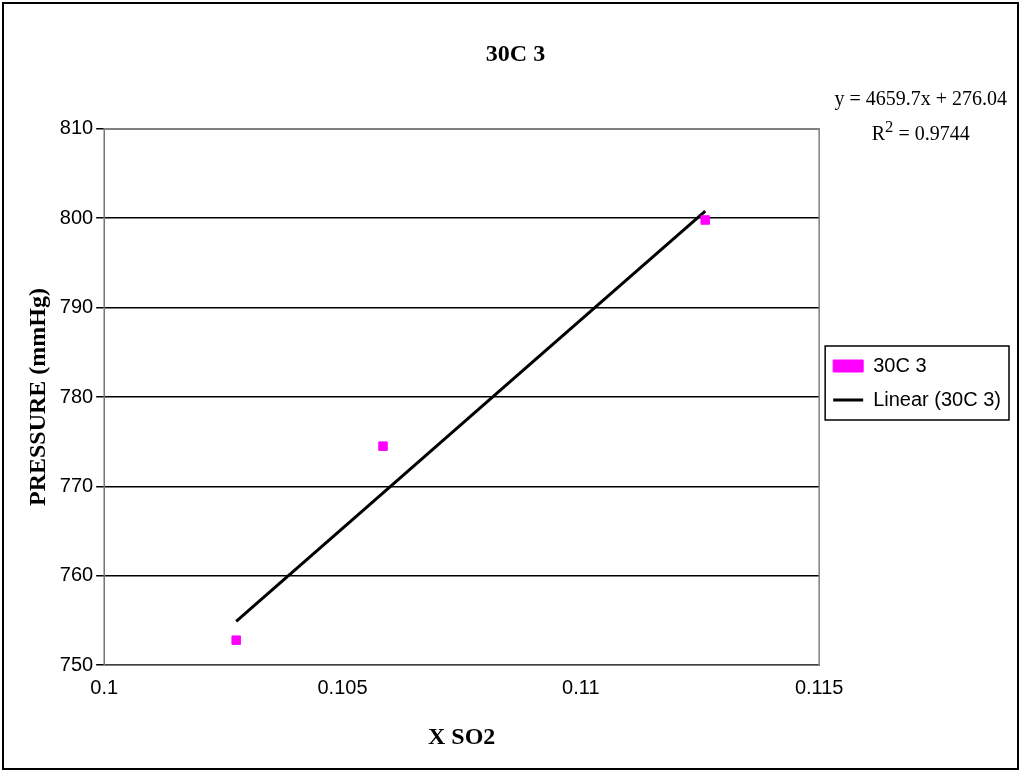 Image resolution: width=1025 pixels, height=776 pixels. Describe the element at coordinates (76, 306) in the screenshot. I see `y-tick-label: 790` at that location.